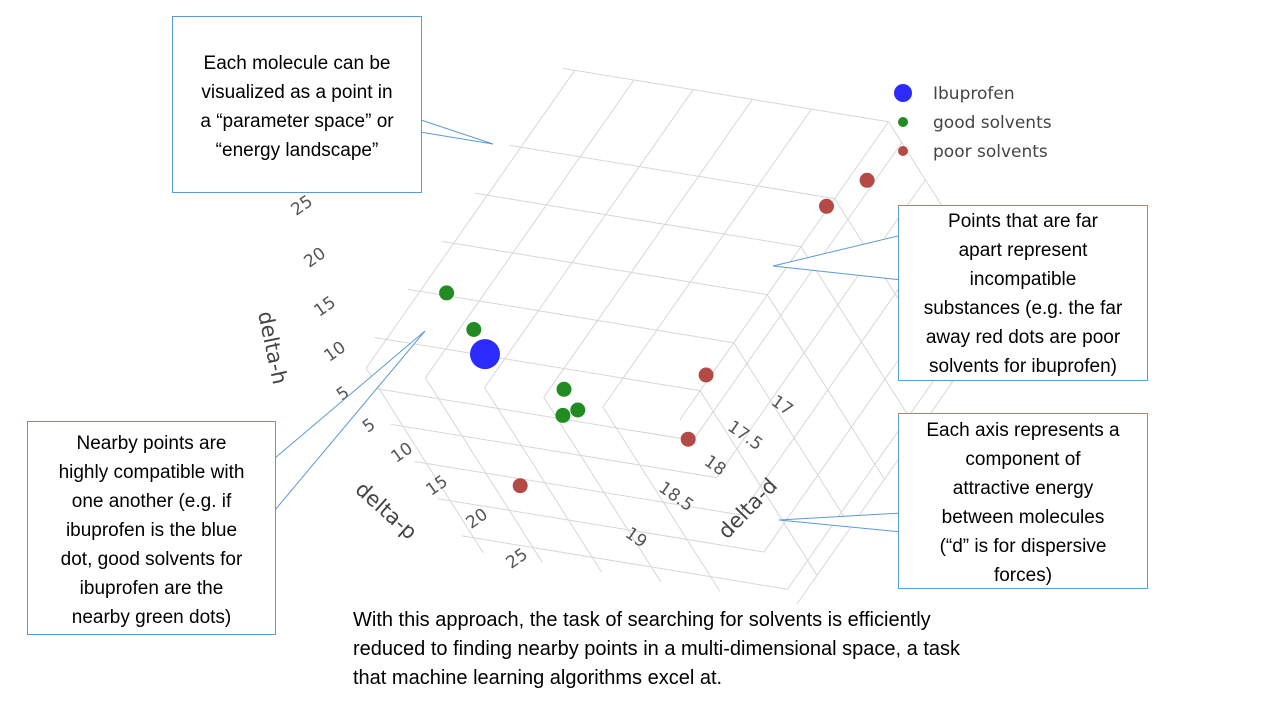 The height and width of the screenshot is (720, 1280). I want to click on tick-label-delta-h: 20, so click(315, 258).